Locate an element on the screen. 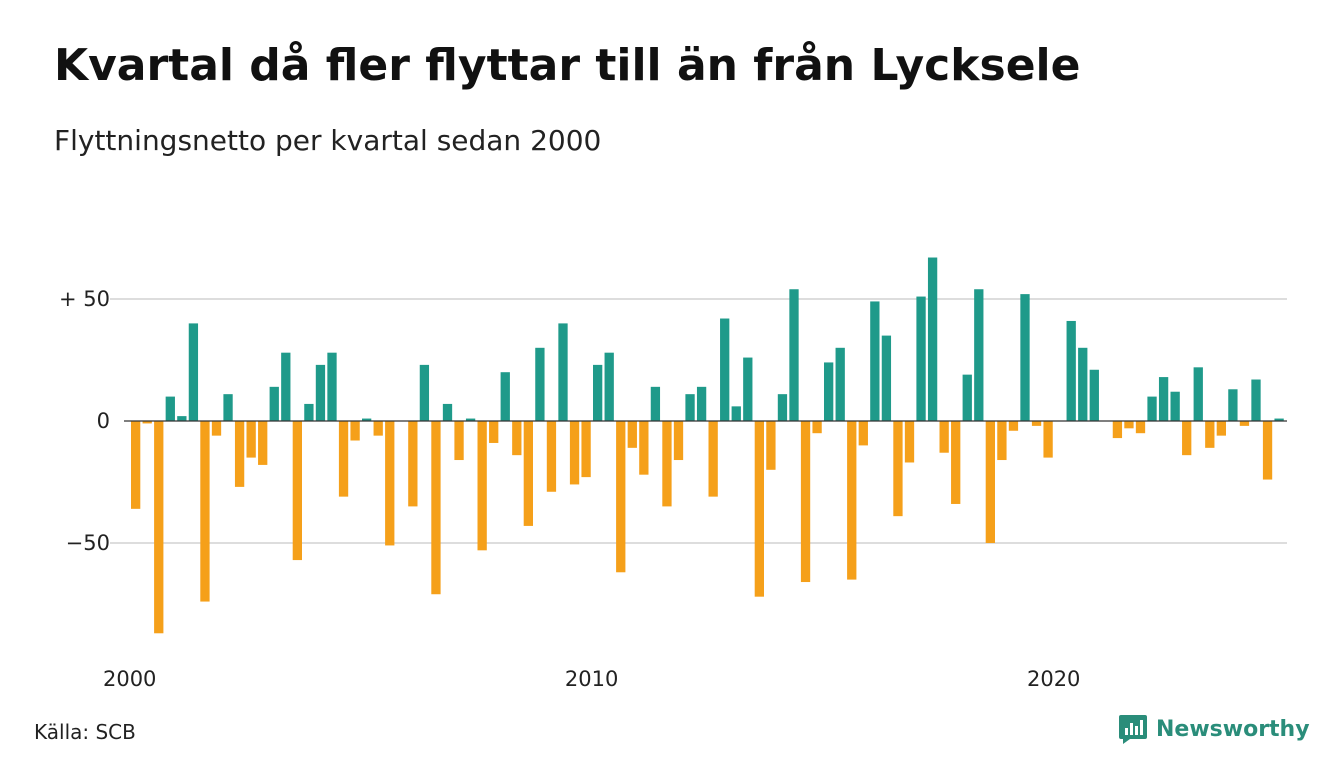  y-tick-label: 0 is located at coordinates (103, 421).